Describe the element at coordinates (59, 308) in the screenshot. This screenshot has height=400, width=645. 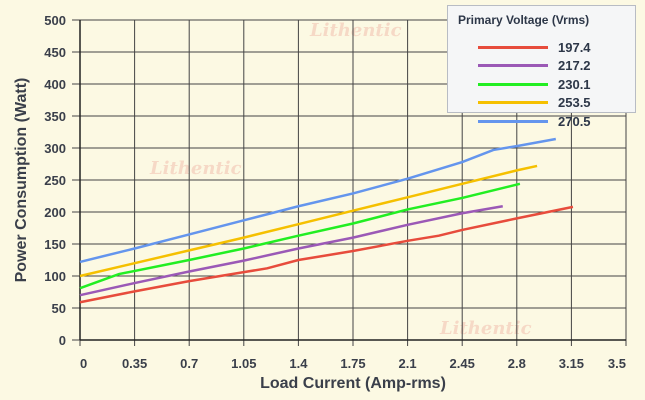
I see `y-tick-label: 50` at that location.